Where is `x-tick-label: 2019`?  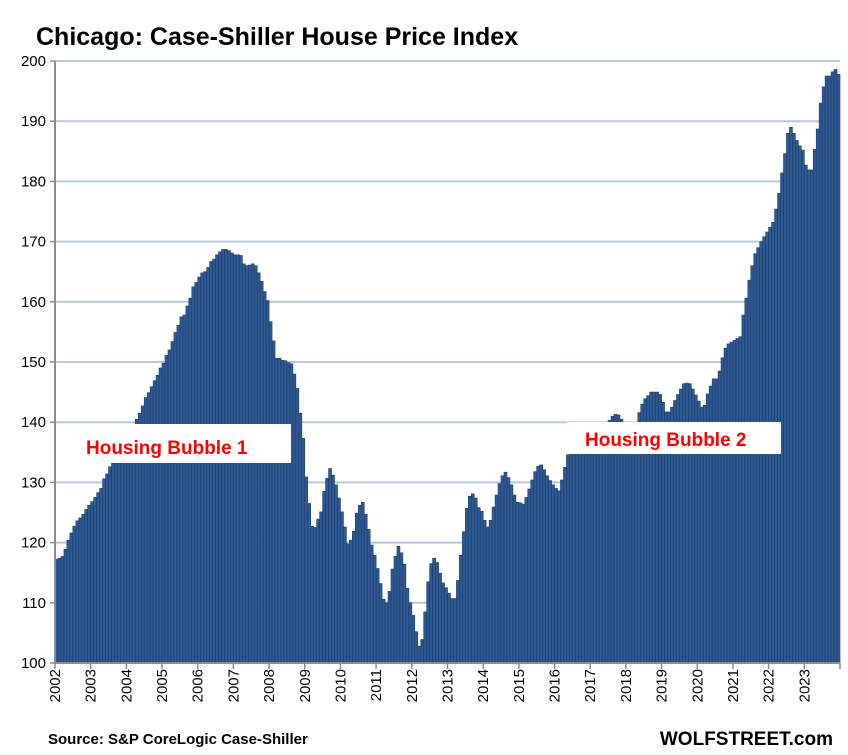 x-tick-label: 2019 is located at coordinates (662, 685).